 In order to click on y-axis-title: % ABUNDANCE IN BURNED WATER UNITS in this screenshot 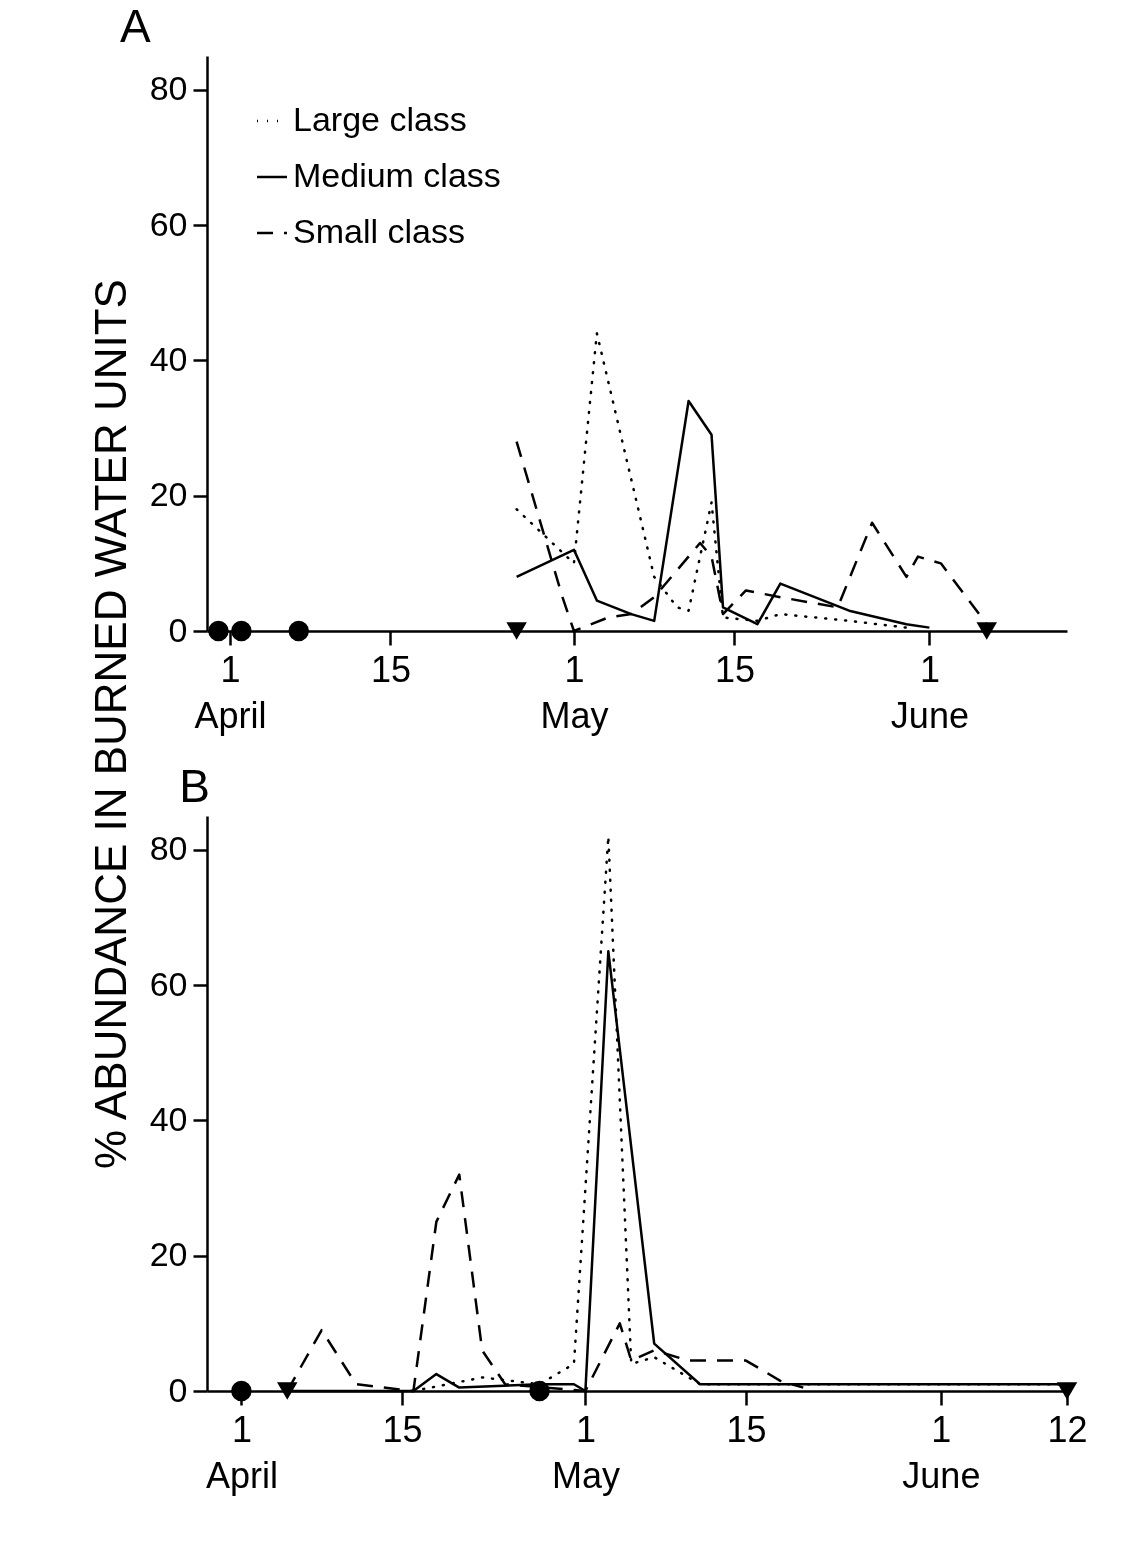, I will do `click(110, 724)`.